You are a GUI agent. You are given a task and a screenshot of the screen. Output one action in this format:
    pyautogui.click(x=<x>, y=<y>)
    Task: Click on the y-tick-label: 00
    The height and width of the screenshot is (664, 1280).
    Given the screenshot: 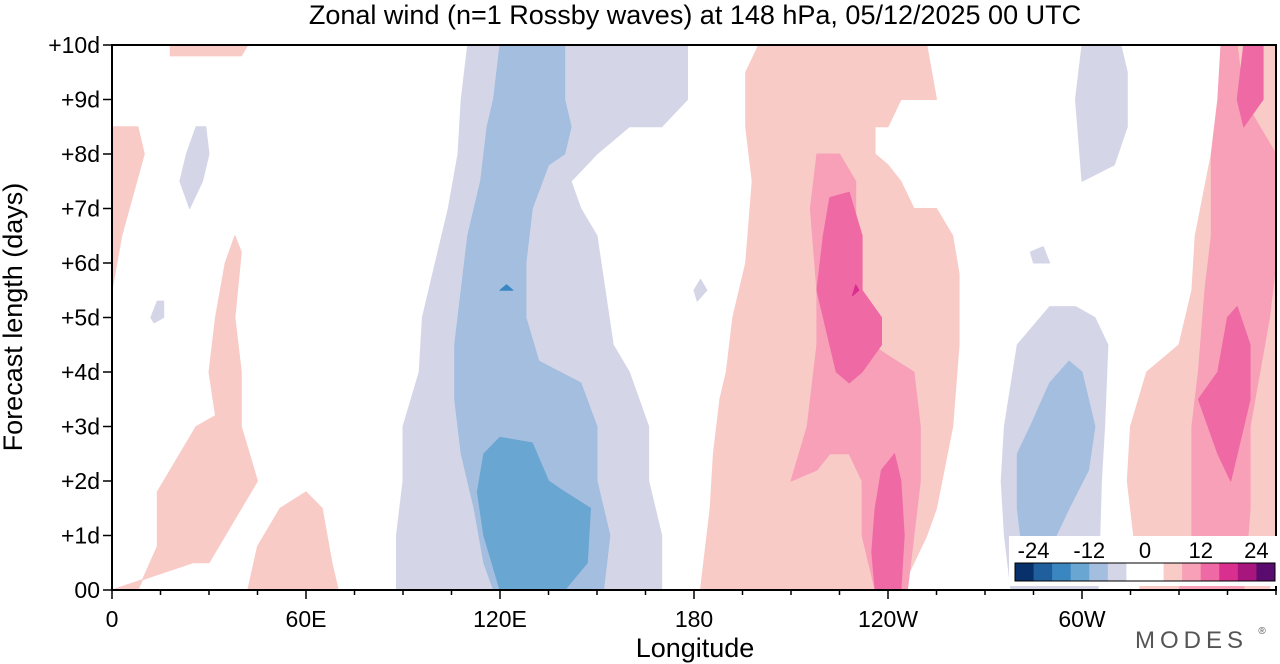 What is the action you would take?
    pyautogui.click(x=87, y=590)
    